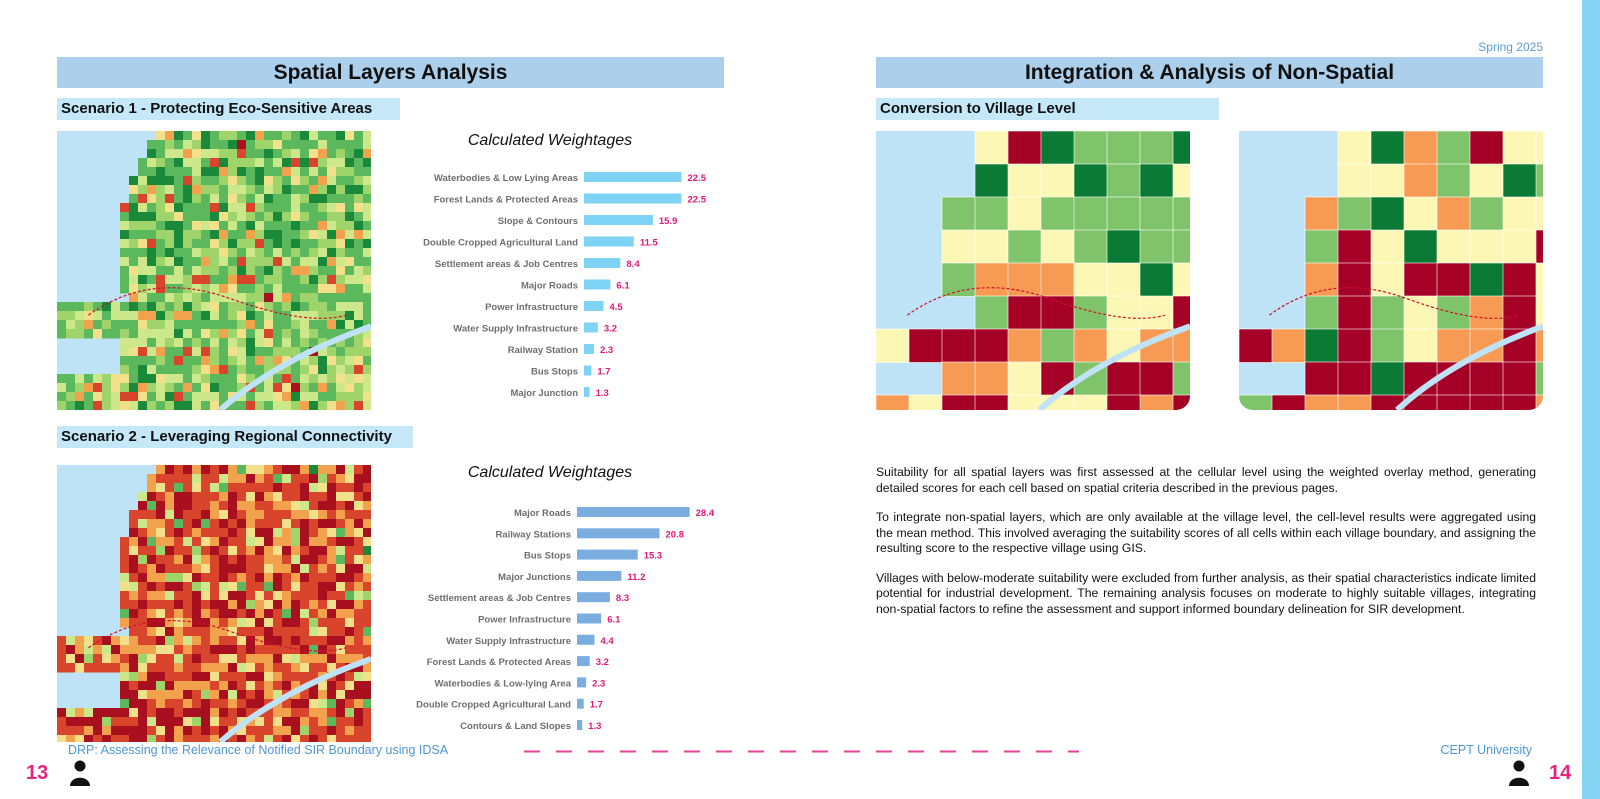 The width and height of the screenshot is (1600, 799). Describe the element at coordinates (653, 556) in the screenshot. I see `value-label: 15.3` at that location.